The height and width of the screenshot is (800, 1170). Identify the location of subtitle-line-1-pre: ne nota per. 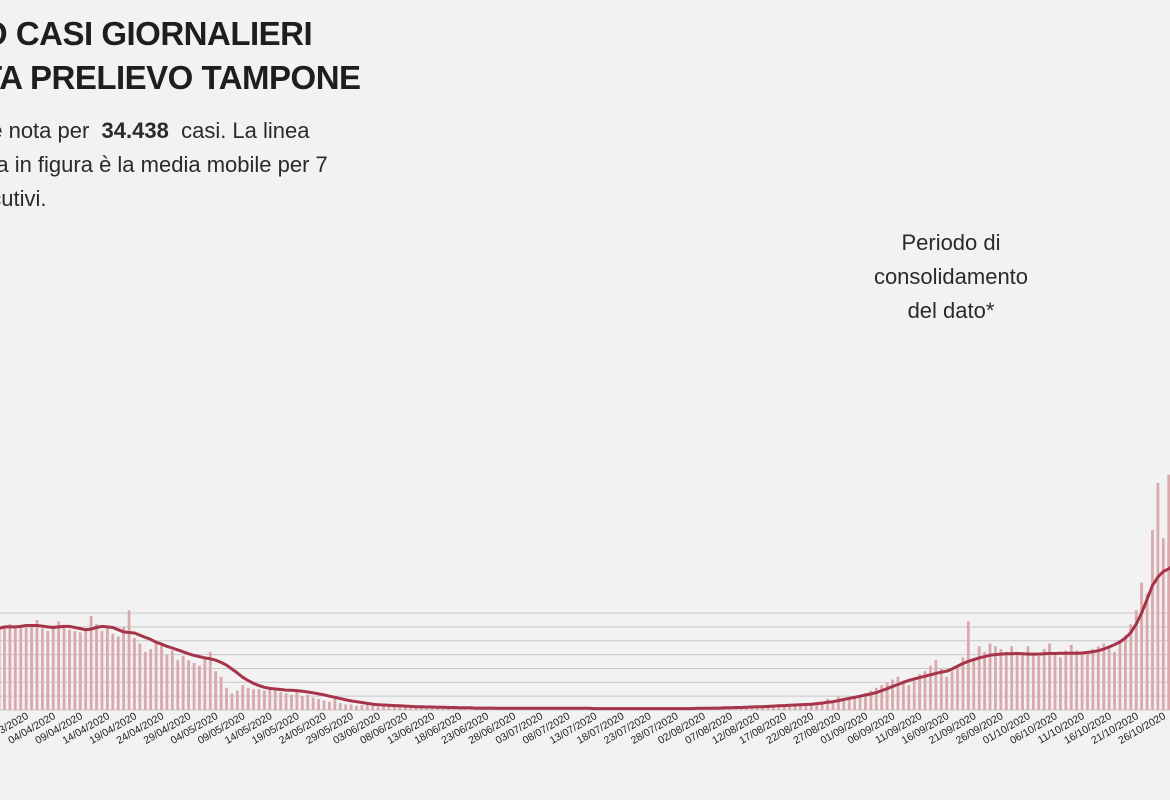
(45, 130).